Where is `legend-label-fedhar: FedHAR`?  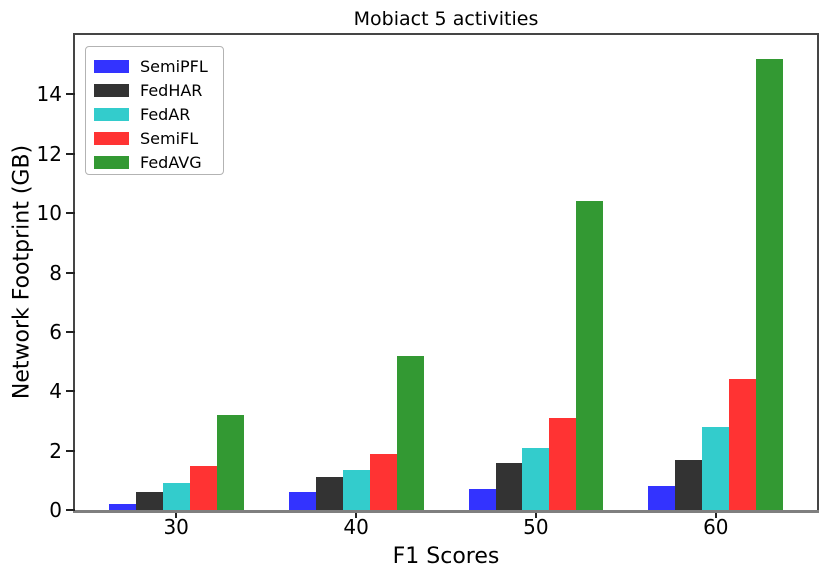 legend-label-fedhar: FedHAR is located at coordinates (171, 90).